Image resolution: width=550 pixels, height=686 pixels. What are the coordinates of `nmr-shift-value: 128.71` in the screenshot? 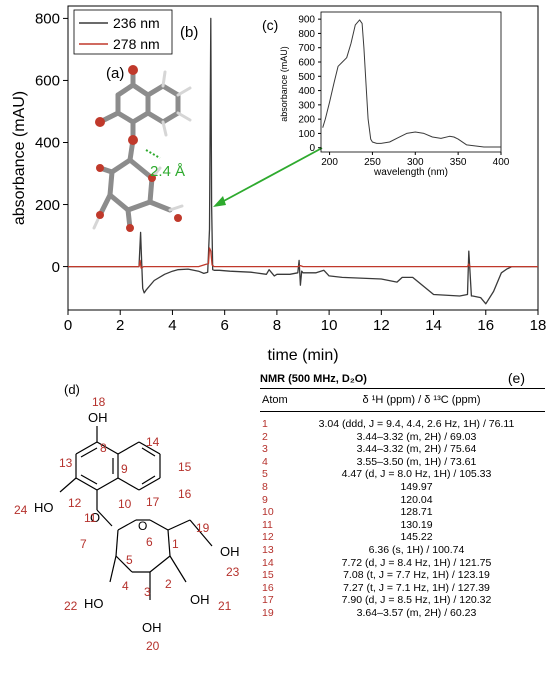 It's located at (416, 512).